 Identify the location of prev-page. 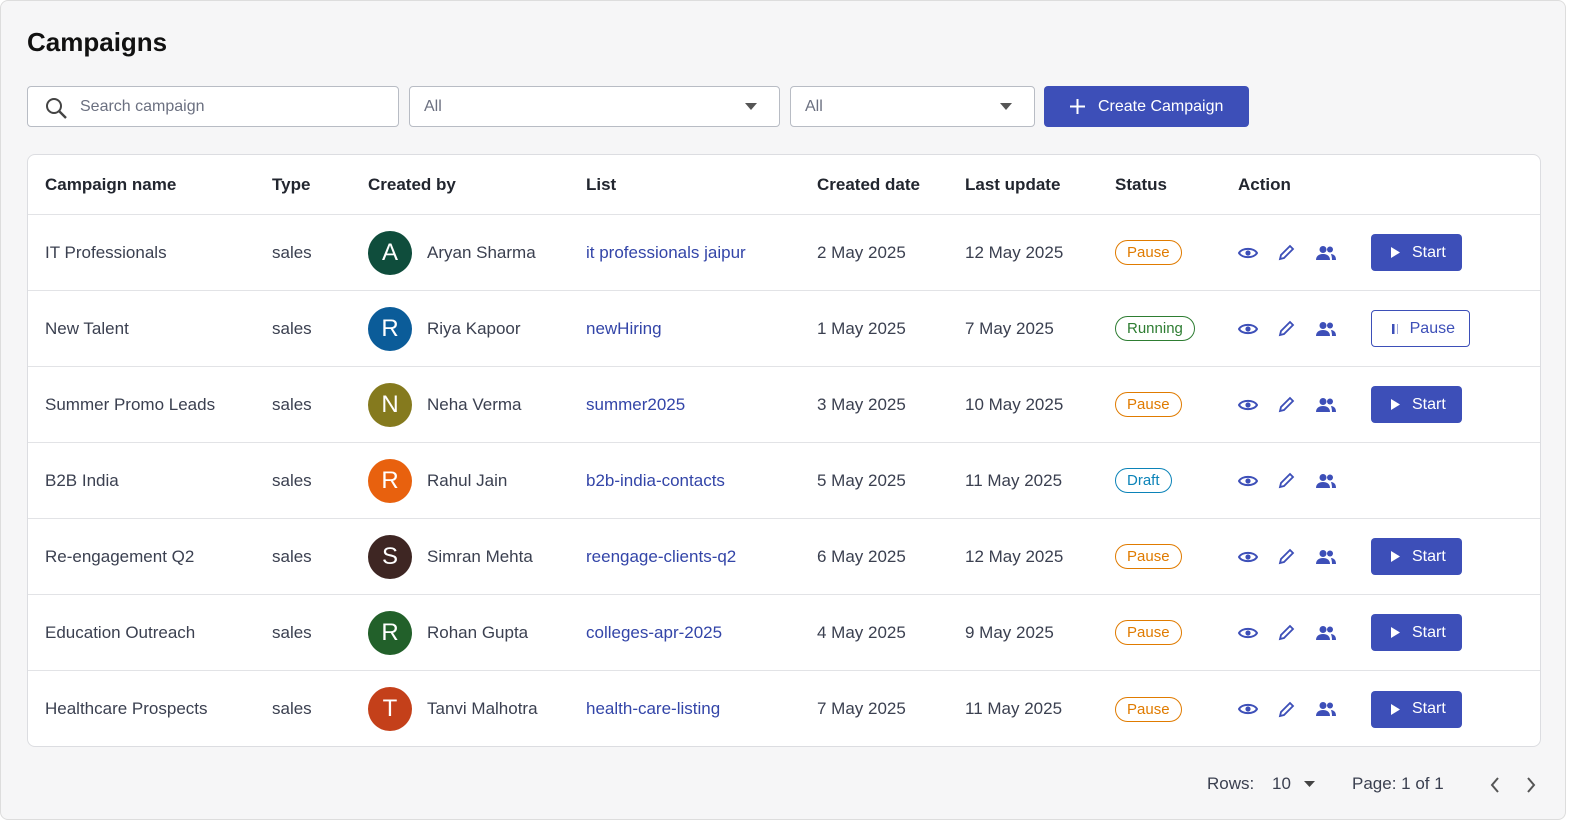
(1495, 785).